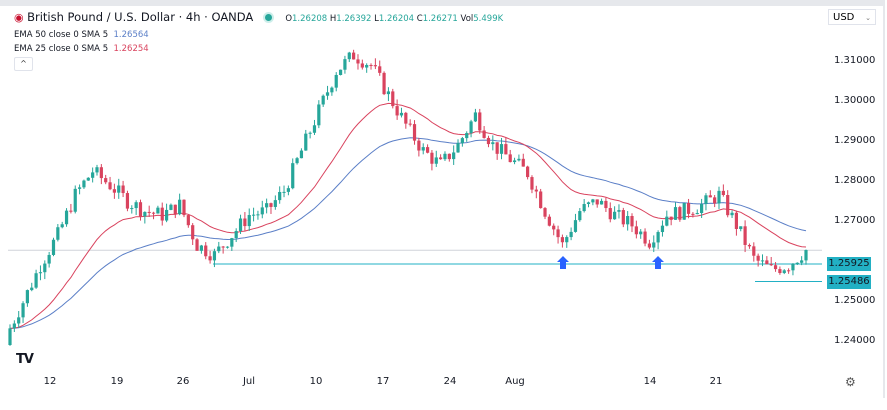 This screenshot has width=887, height=410. Describe the element at coordinates (855, 300) in the screenshot. I see `price-tick: 1.25000` at that location.